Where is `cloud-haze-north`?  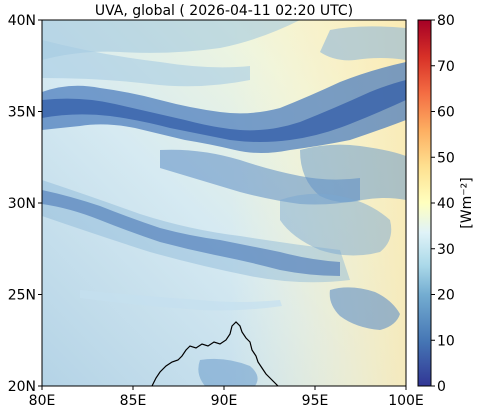 cloud-haze-north is located at coordinates (171, 40).